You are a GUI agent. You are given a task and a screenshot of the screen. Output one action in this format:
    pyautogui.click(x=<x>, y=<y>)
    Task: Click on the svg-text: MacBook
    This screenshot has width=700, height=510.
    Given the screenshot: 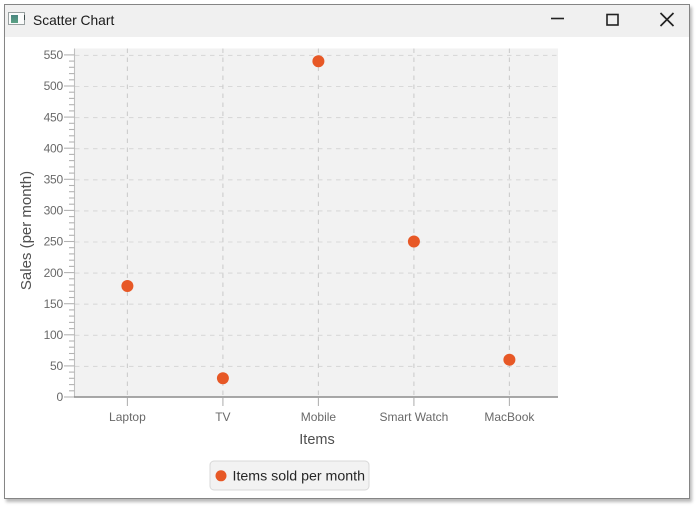 What is the action you would take?
    pyautogui.click(x=509, y=417)
    